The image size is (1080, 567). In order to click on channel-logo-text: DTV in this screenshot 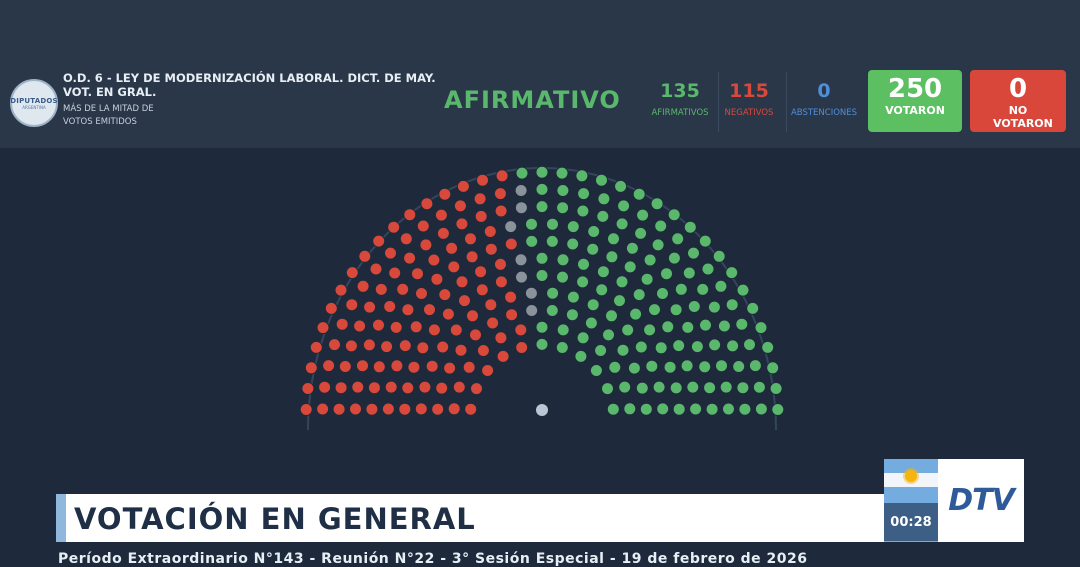, I will do `click(981, 500)`.